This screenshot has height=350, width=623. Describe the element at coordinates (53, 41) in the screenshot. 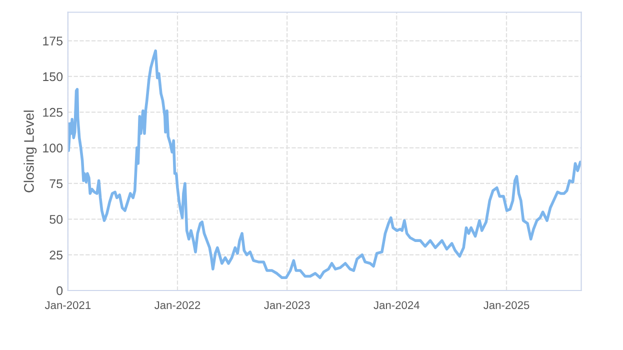

I see `y-tick-label: 175` at that location.